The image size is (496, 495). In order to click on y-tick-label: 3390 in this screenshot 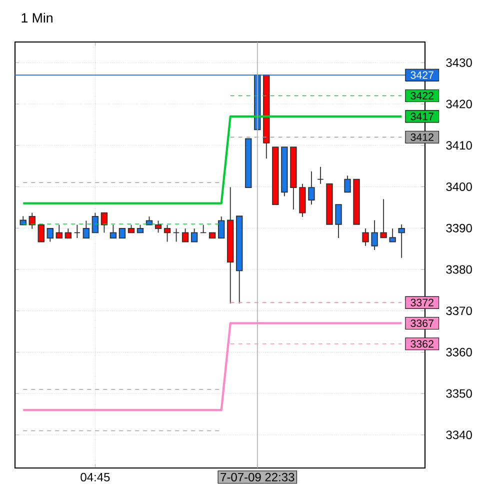, I will do `click(459, 228)`.